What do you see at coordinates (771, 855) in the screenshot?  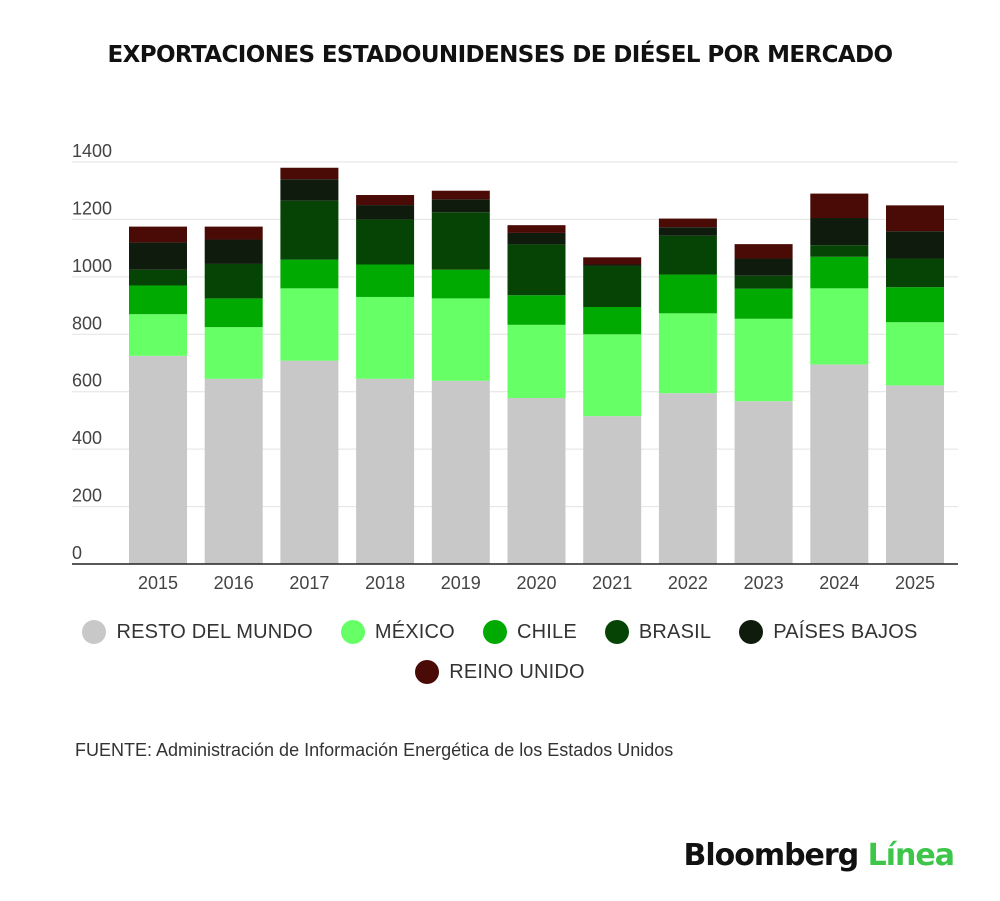 I see `logo-bloomberg: Bloomberg` at bounding box center [771, 855].